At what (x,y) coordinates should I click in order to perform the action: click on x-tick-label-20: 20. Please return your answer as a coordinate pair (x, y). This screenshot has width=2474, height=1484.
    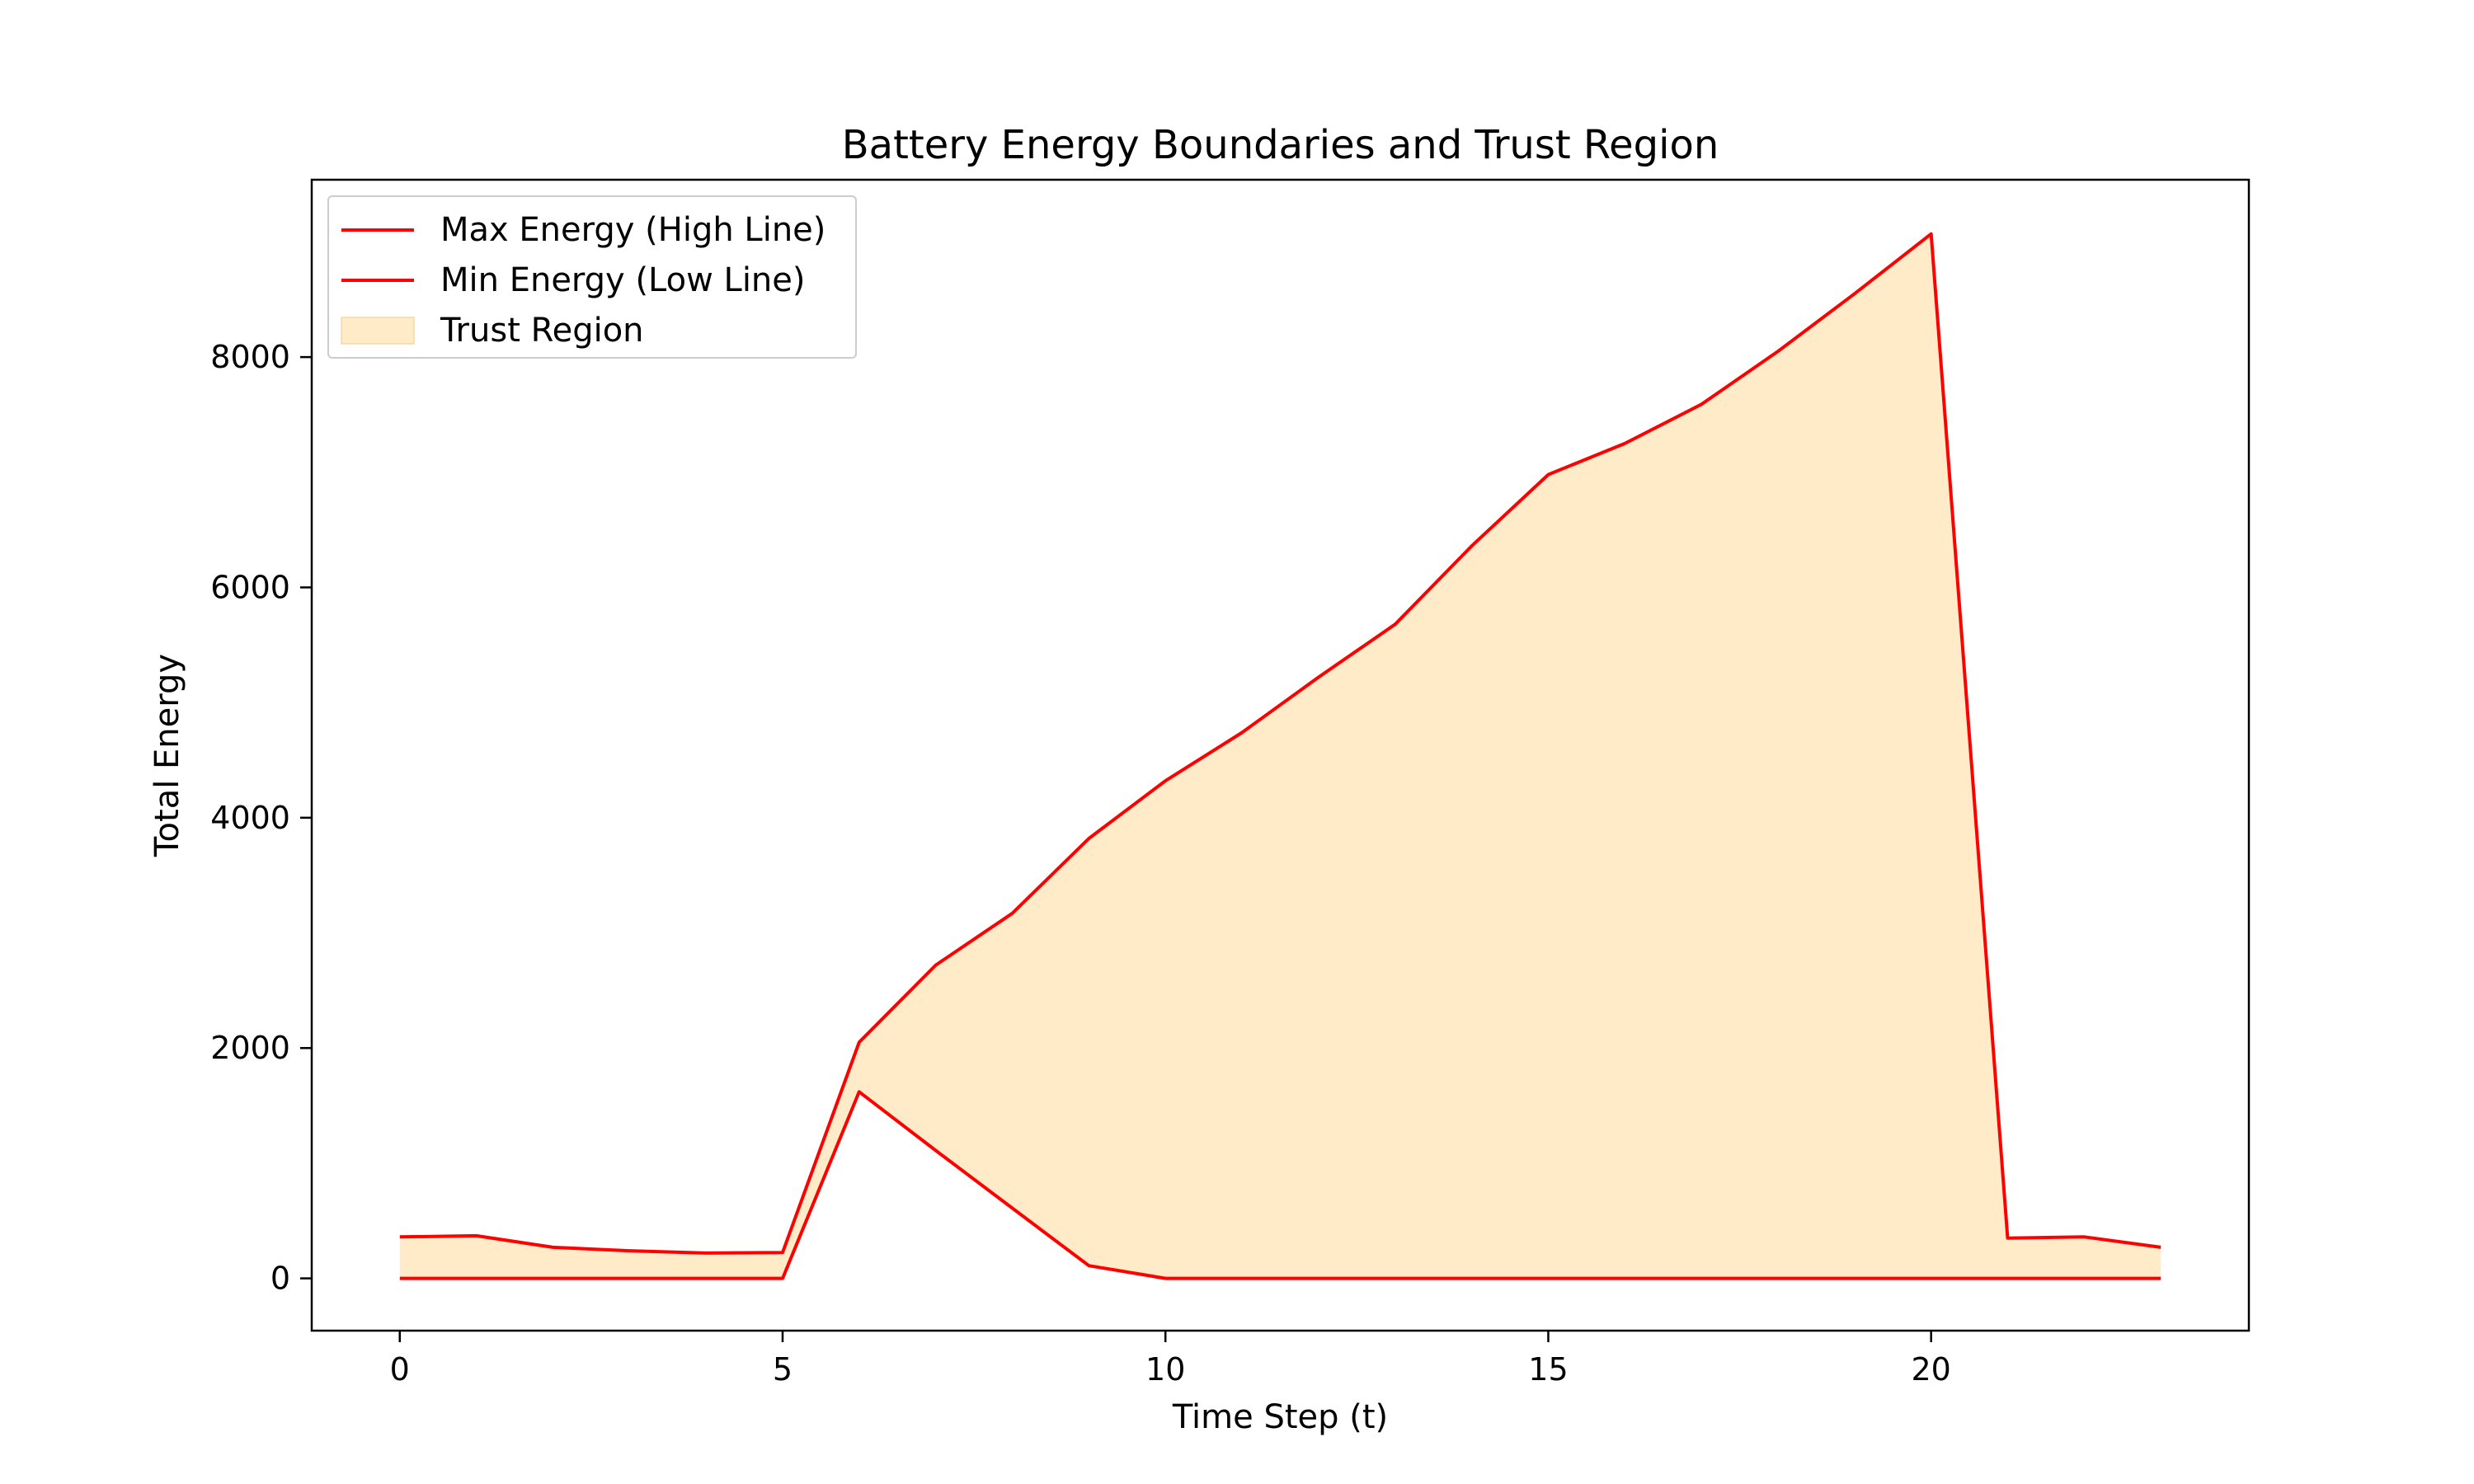
    Looking at the image, I should click on (1931, 1369).